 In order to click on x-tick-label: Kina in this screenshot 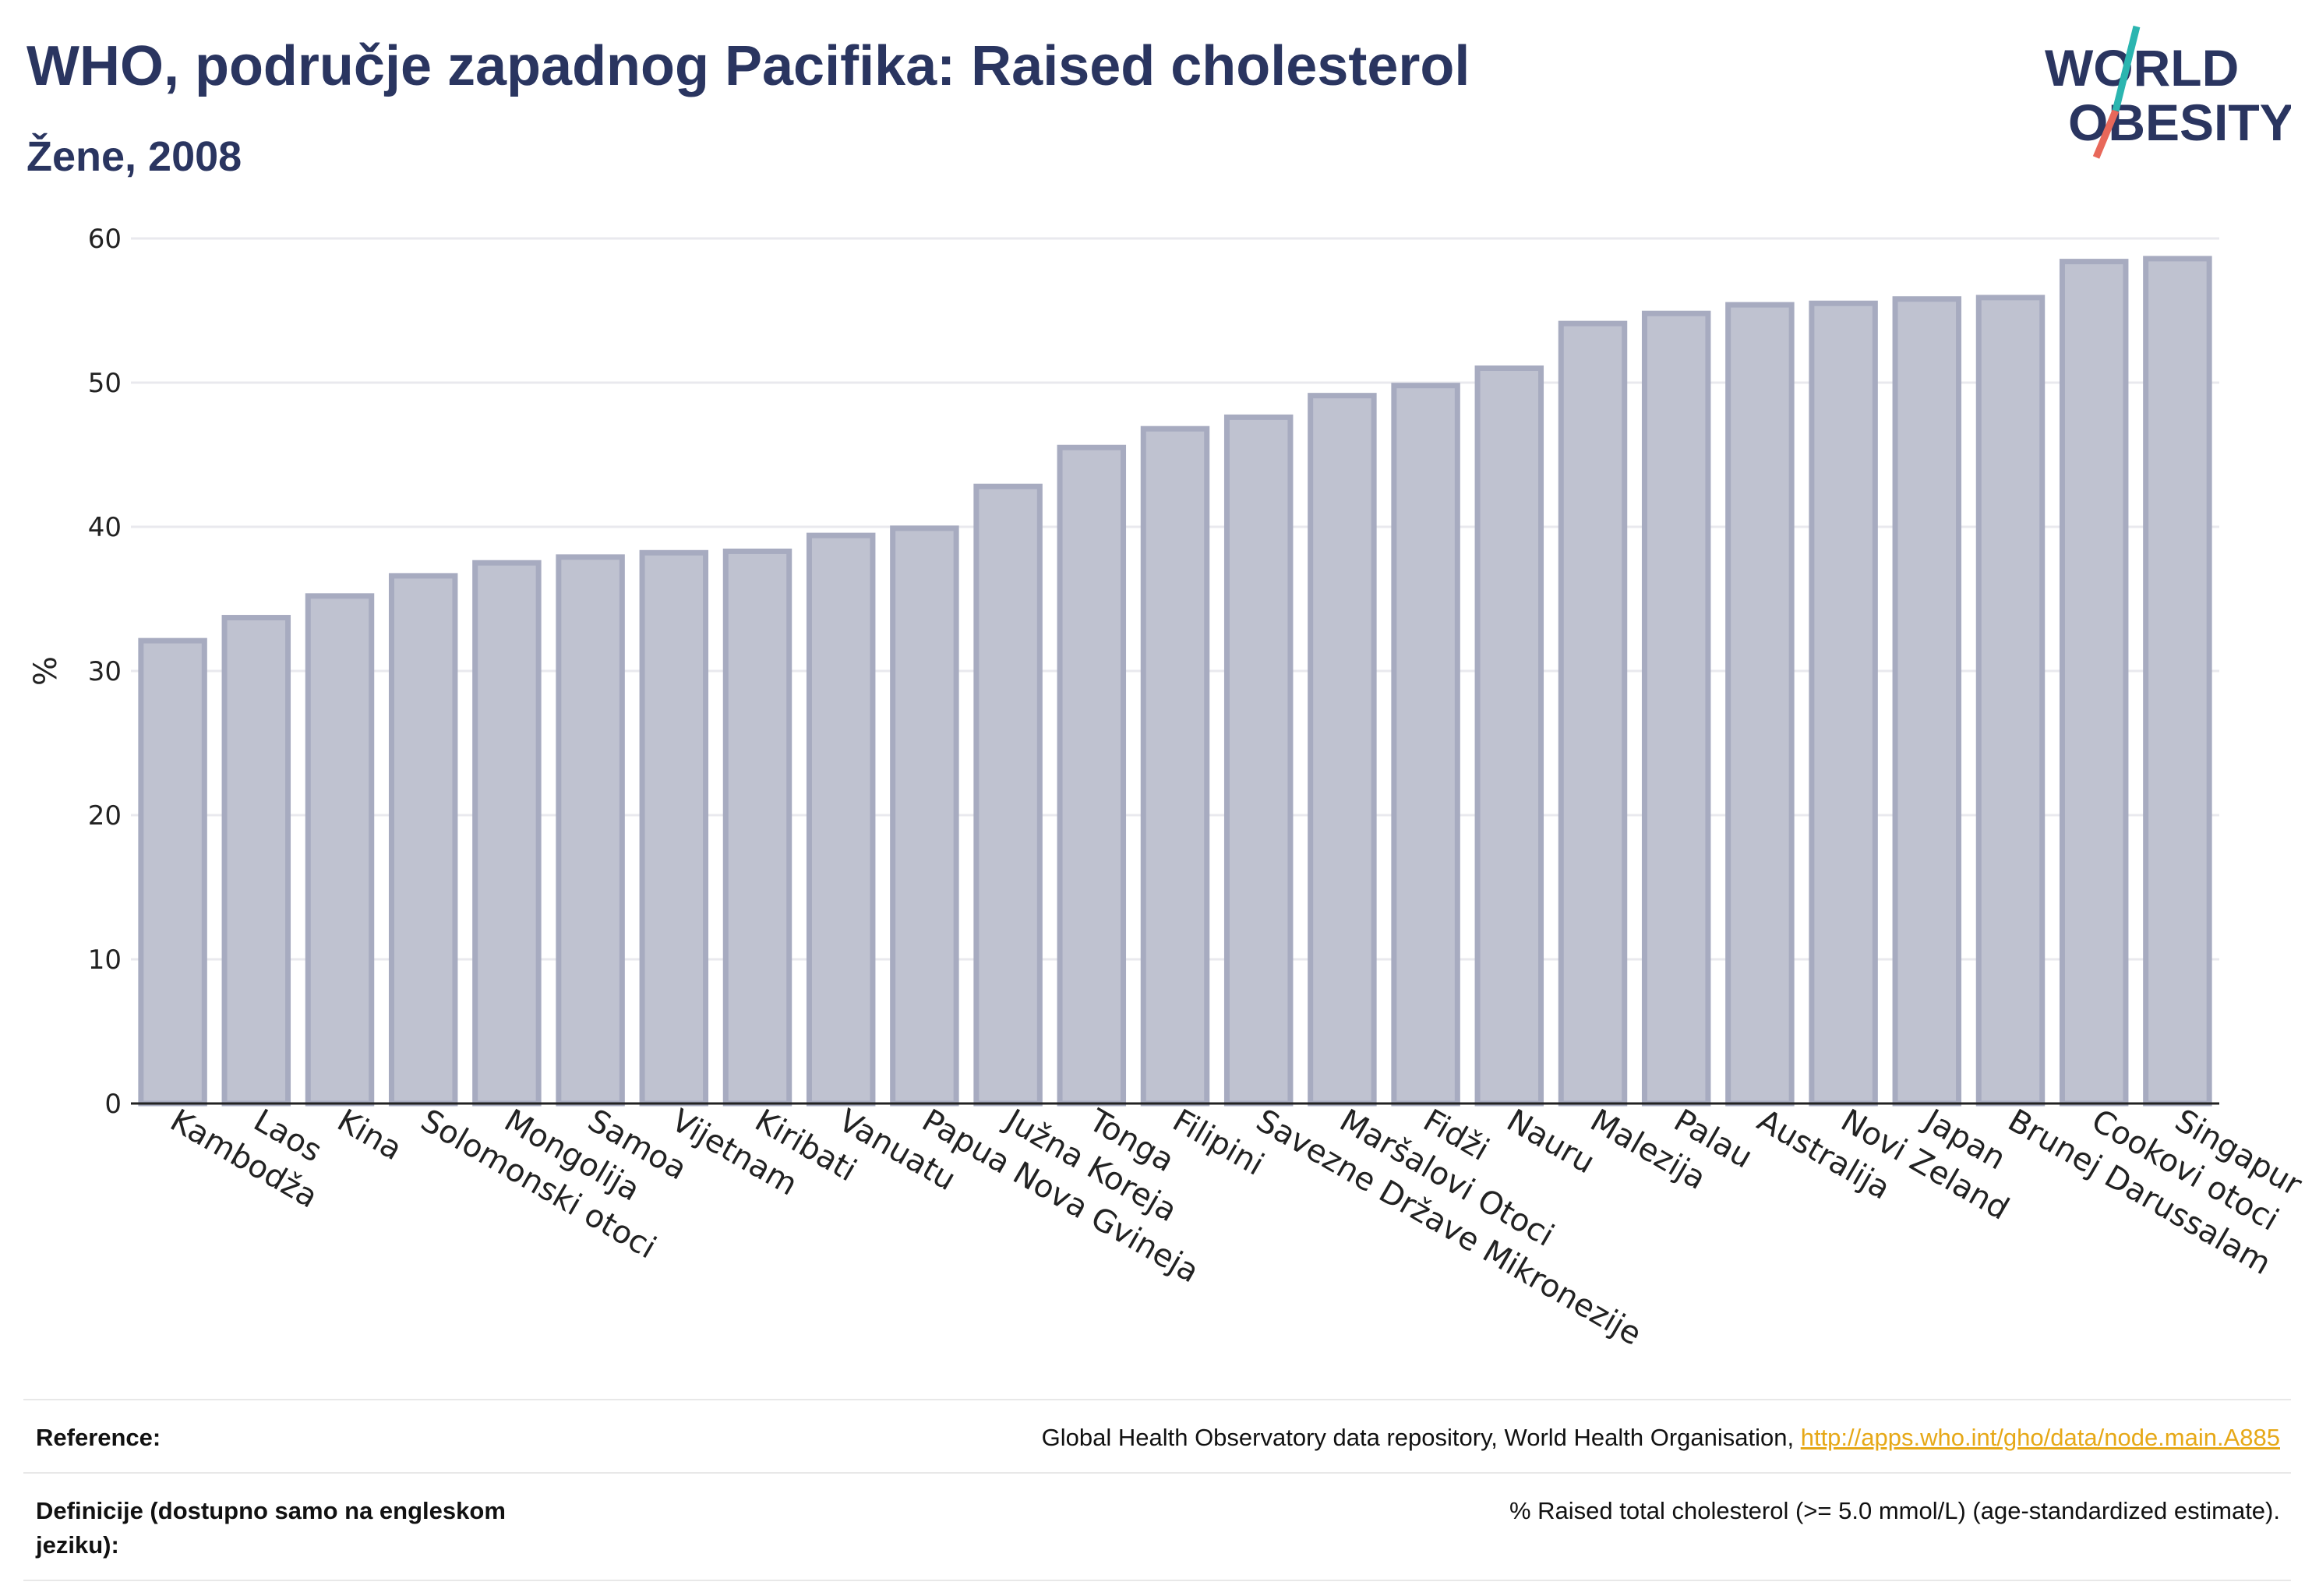, I will do `click(369, 1135)`.